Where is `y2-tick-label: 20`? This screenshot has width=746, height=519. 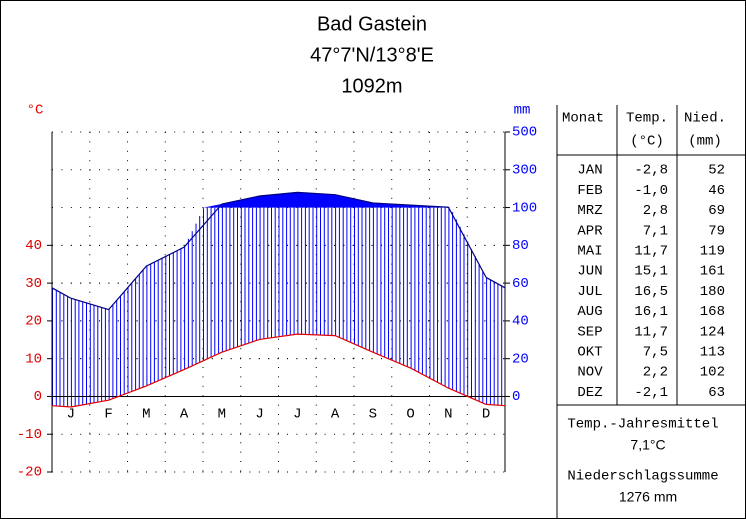
y2-tick-label: 20 is located at coordinates (520, 359).